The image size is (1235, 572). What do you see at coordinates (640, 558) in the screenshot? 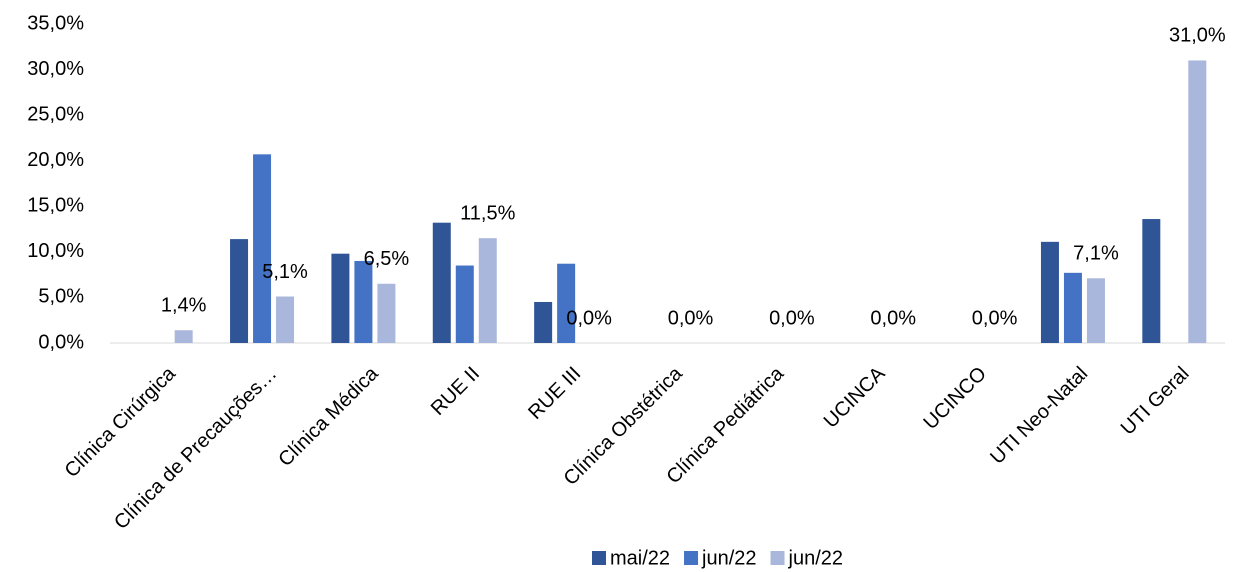
I see `legend-label: mai/22` at bounding box center [640, 558].